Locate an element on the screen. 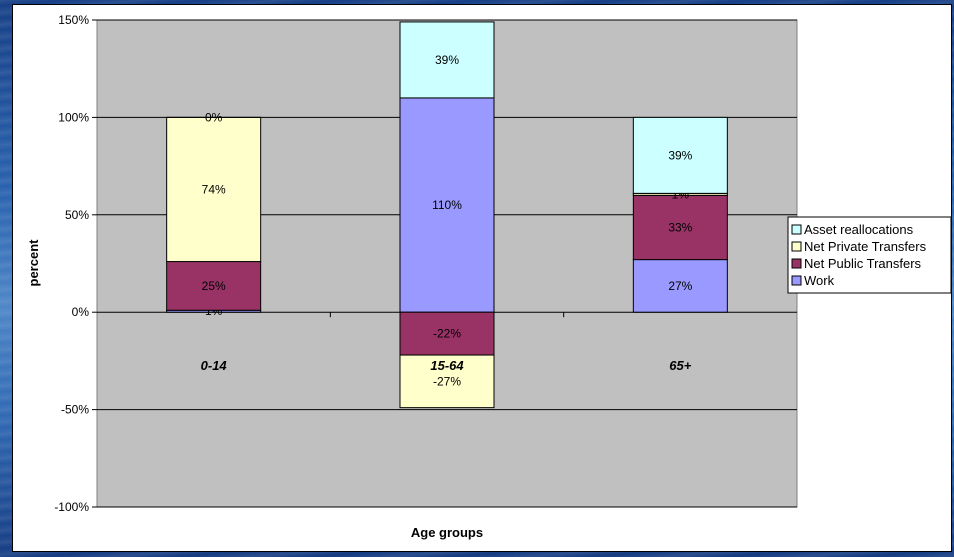 The image size is (954, 557). data-label: 33% is located at coordinates (680, 227).